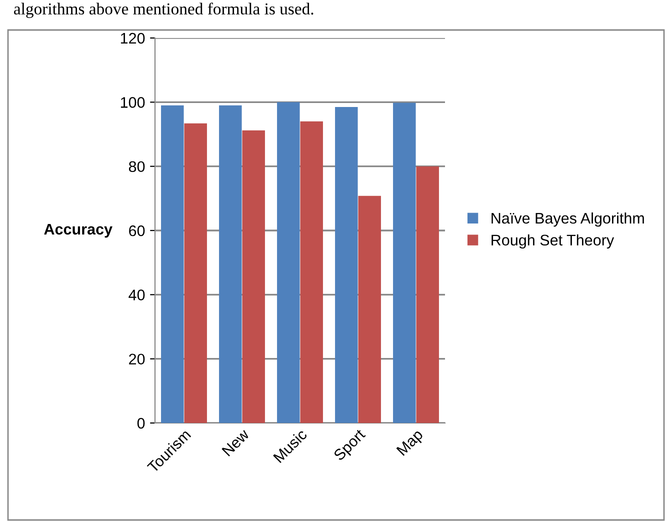  I want to click on y-tick-label: 40, so click(136, 295).